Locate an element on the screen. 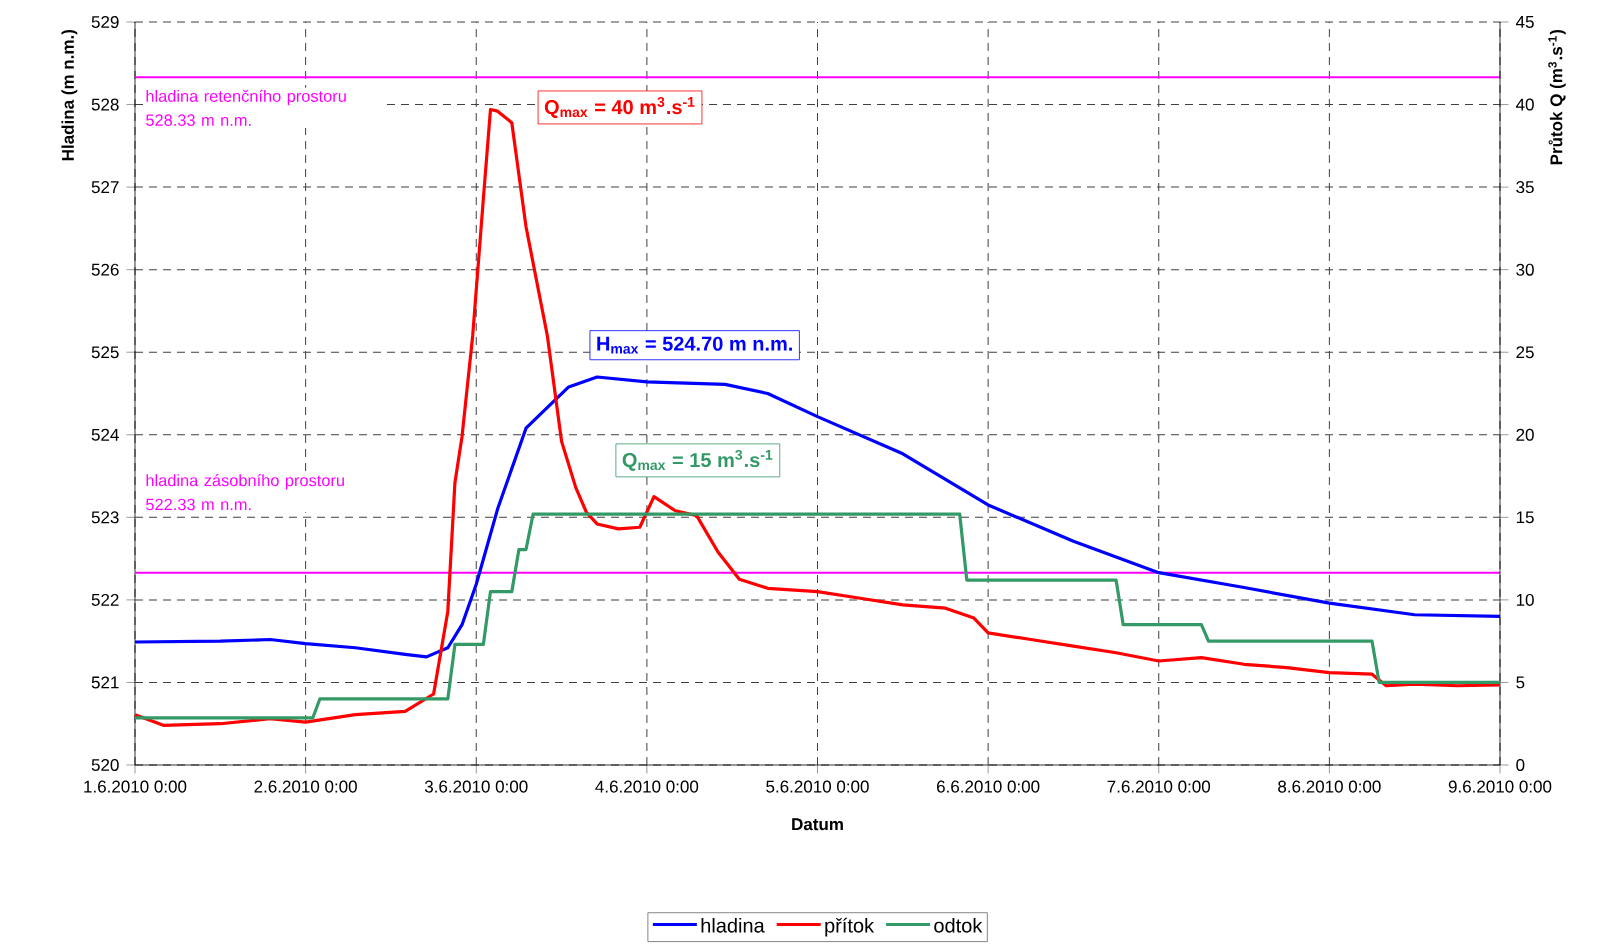 The image size is (1607, 944). y-tick-label: 526 is located at coordinates (105, 269).